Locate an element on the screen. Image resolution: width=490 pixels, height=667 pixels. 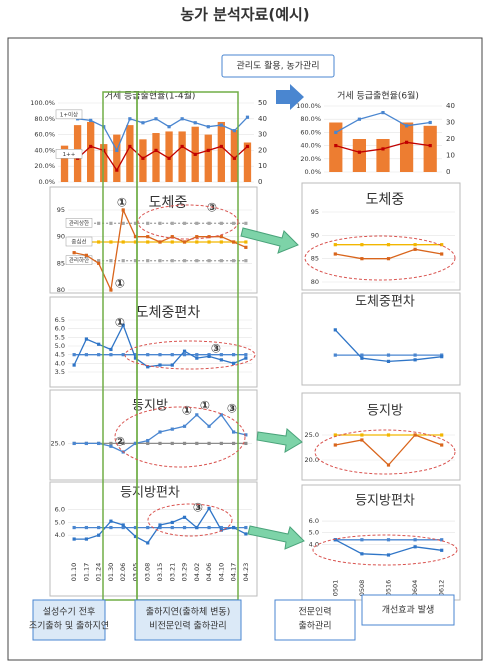
chart-frame is located at coordinates (381, 542).